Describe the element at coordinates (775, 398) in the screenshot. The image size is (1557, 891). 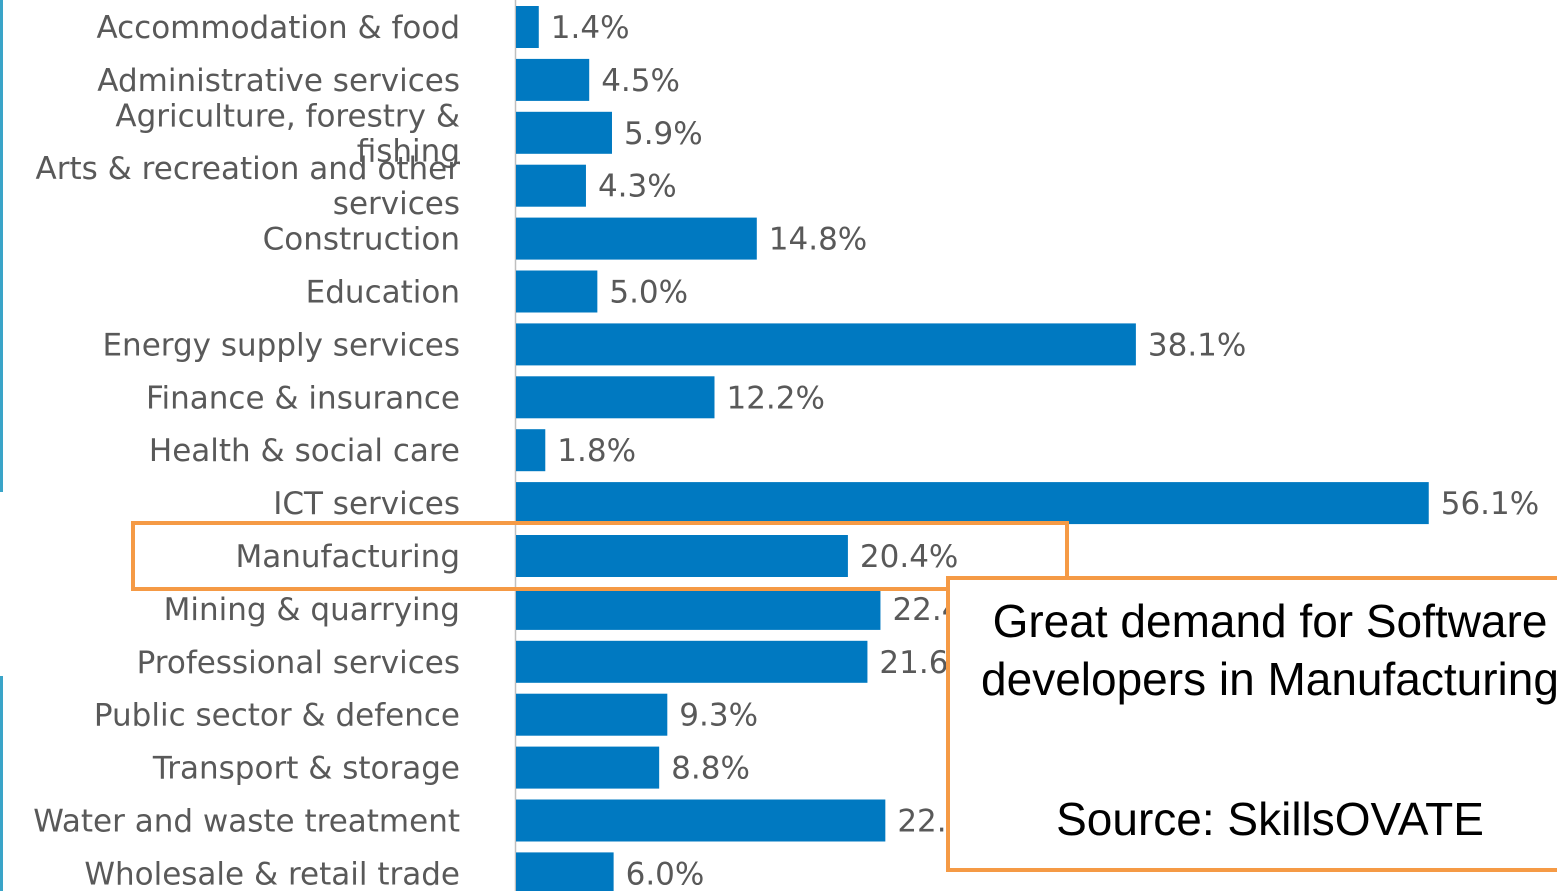
I see `value-label-finance-and-insurance: 12.2%` at that location.